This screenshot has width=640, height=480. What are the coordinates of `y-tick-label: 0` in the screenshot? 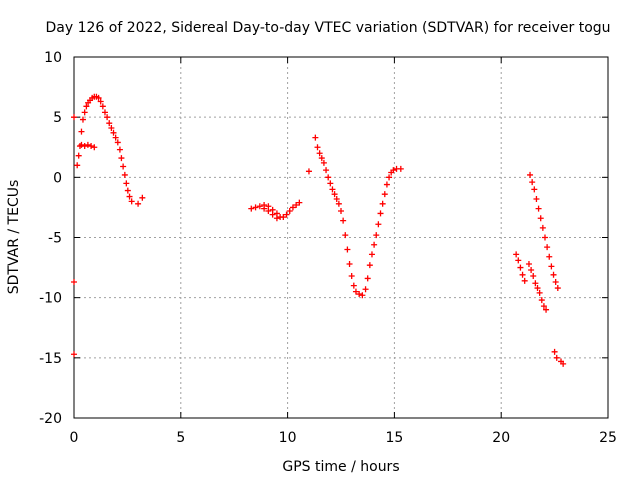 It's located at (57, 178).